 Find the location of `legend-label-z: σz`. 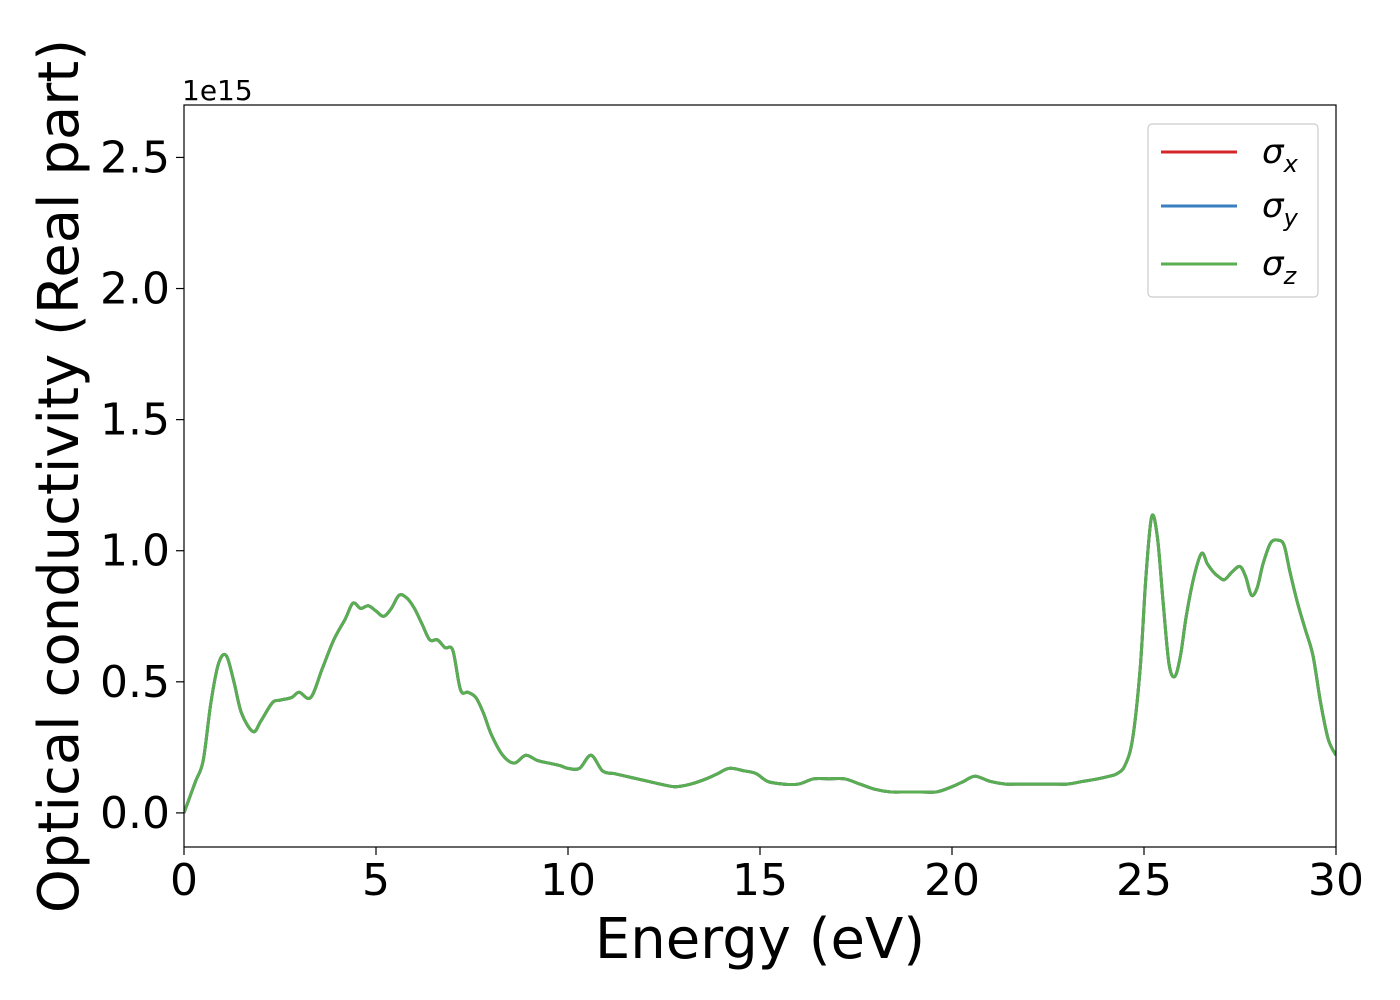

legend-label-z: σz is located at coordinates (1280, 267).